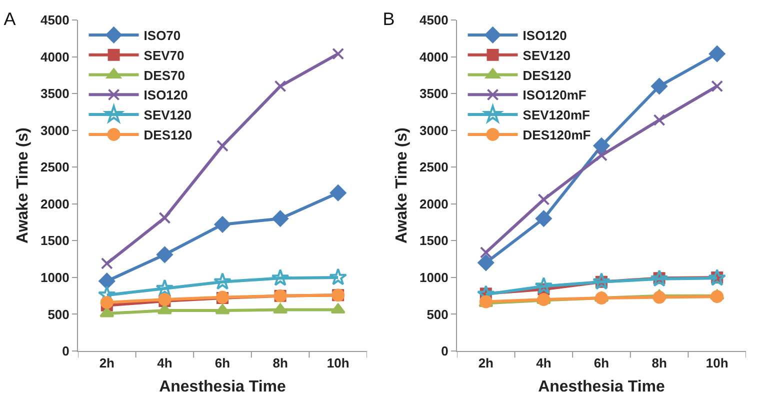 This screenshot has width=759, height=413. What do you see at coordinates (556, 135) in the screenshot?
I see `legend-label: DES120mF` at bounding box center [556, 135].